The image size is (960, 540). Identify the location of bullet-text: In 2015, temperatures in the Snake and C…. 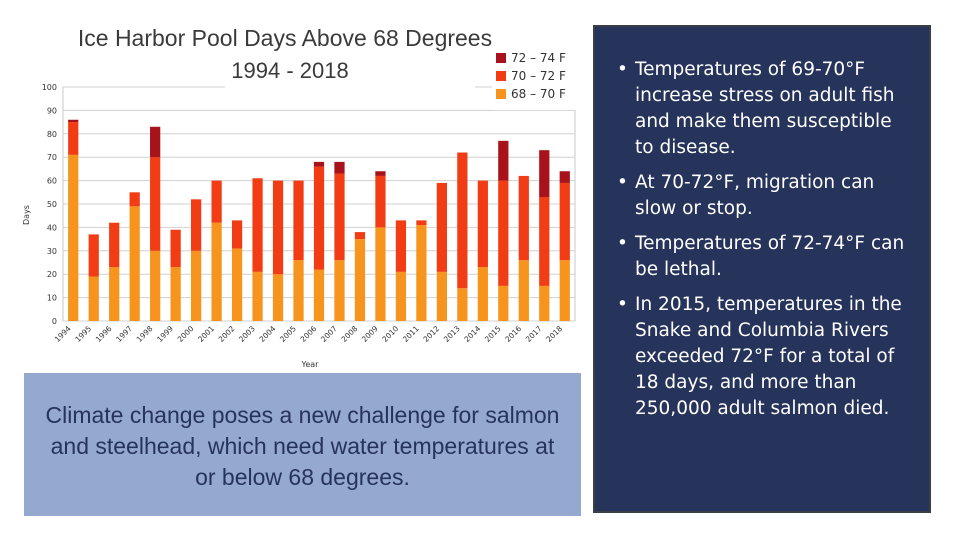
(768, 356).